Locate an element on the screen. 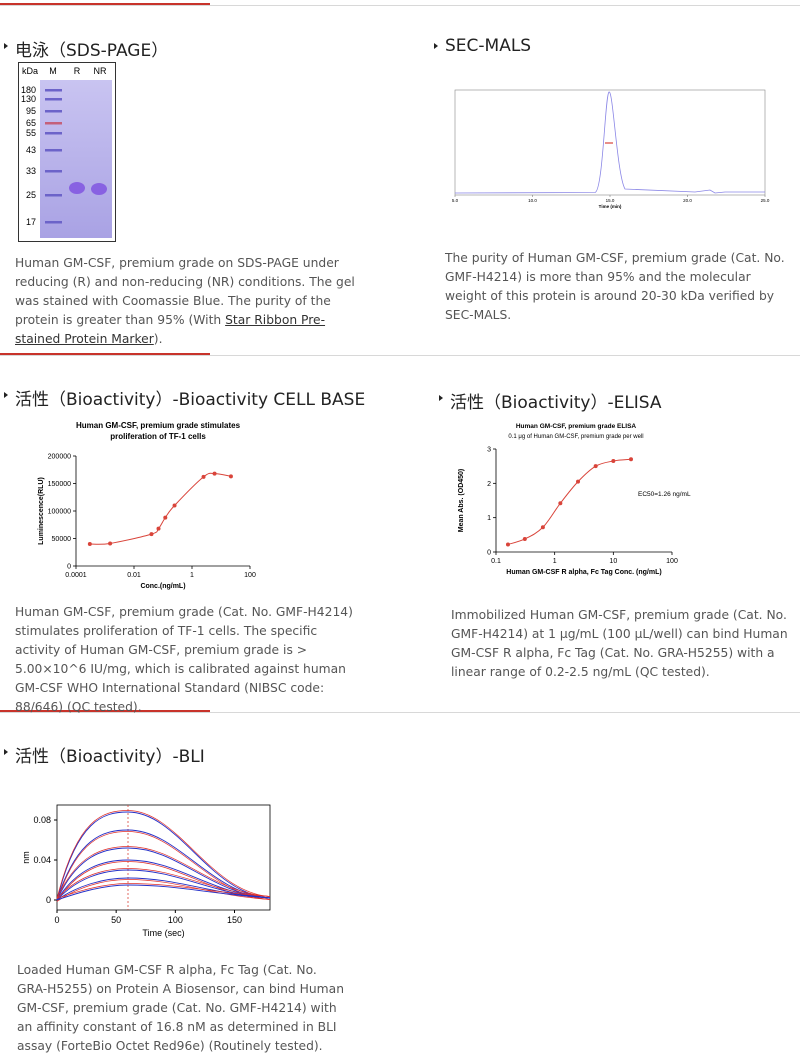 The width and height of the screenshot is (800, 1055). x-axis-label: Conc.(ng/mL) is located at coordinates (162, 586).